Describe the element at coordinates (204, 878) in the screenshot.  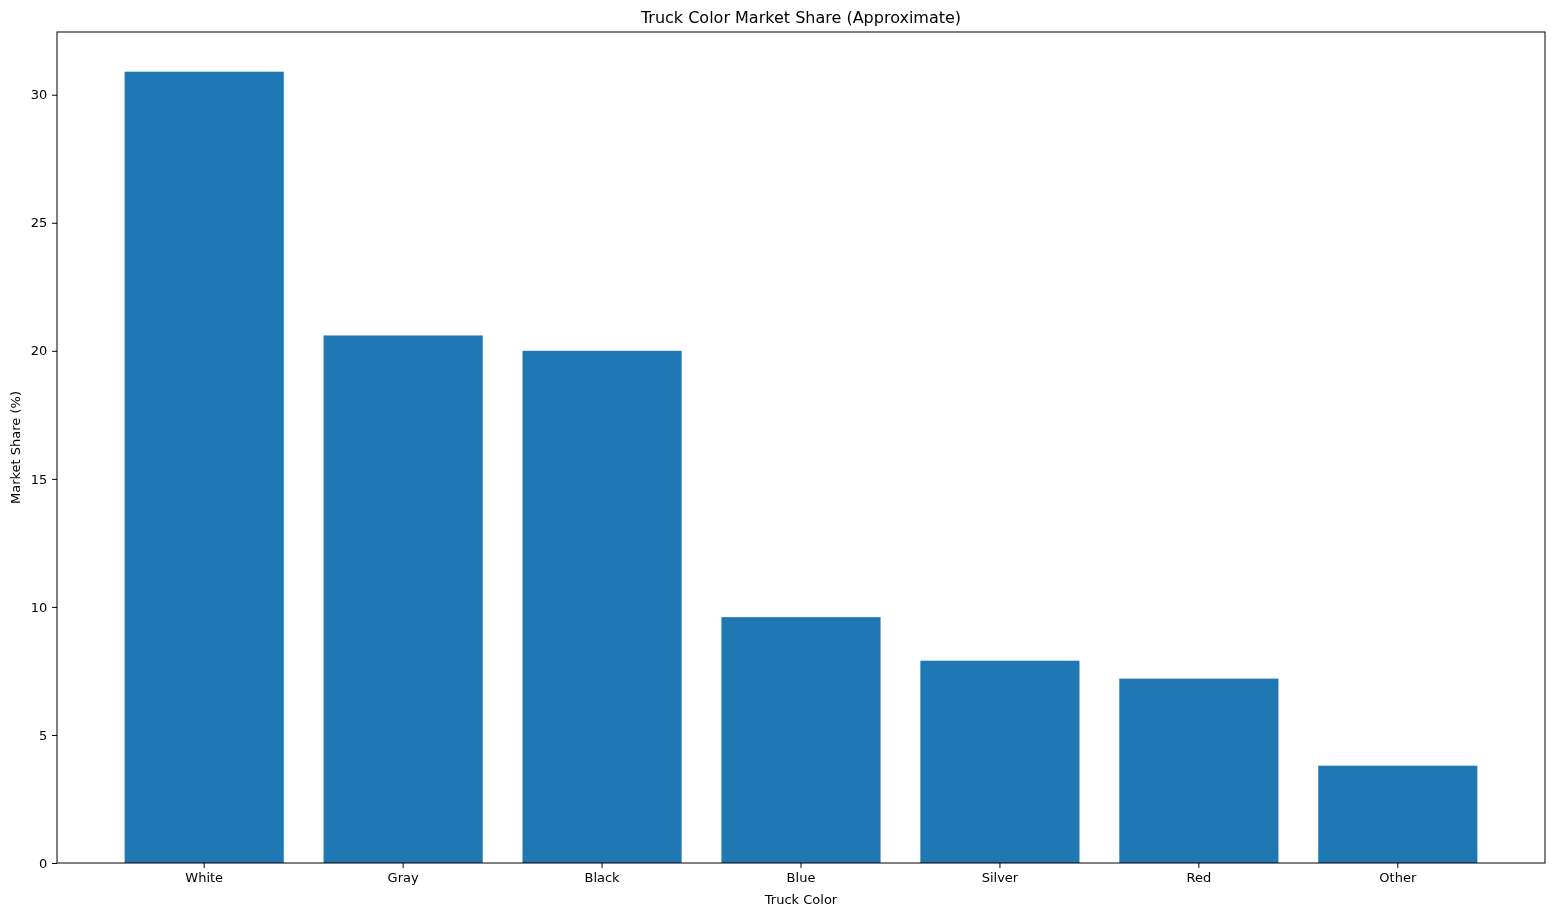
I see `x-tick-label: White` at that location.